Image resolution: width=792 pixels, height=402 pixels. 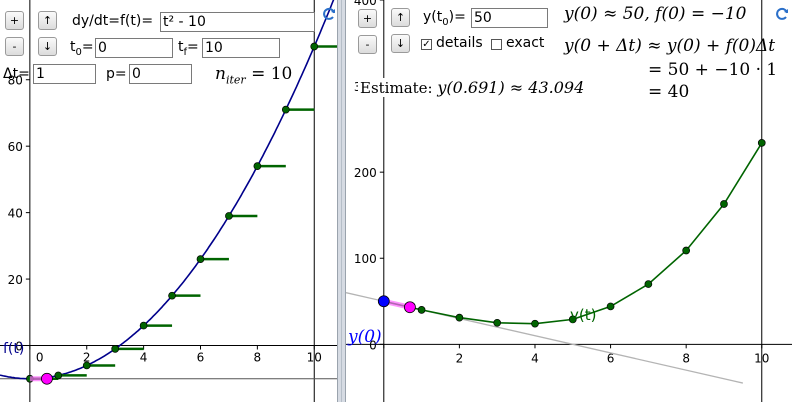 I want to click on x-tick-label: 0, so click(x=40, y=358).